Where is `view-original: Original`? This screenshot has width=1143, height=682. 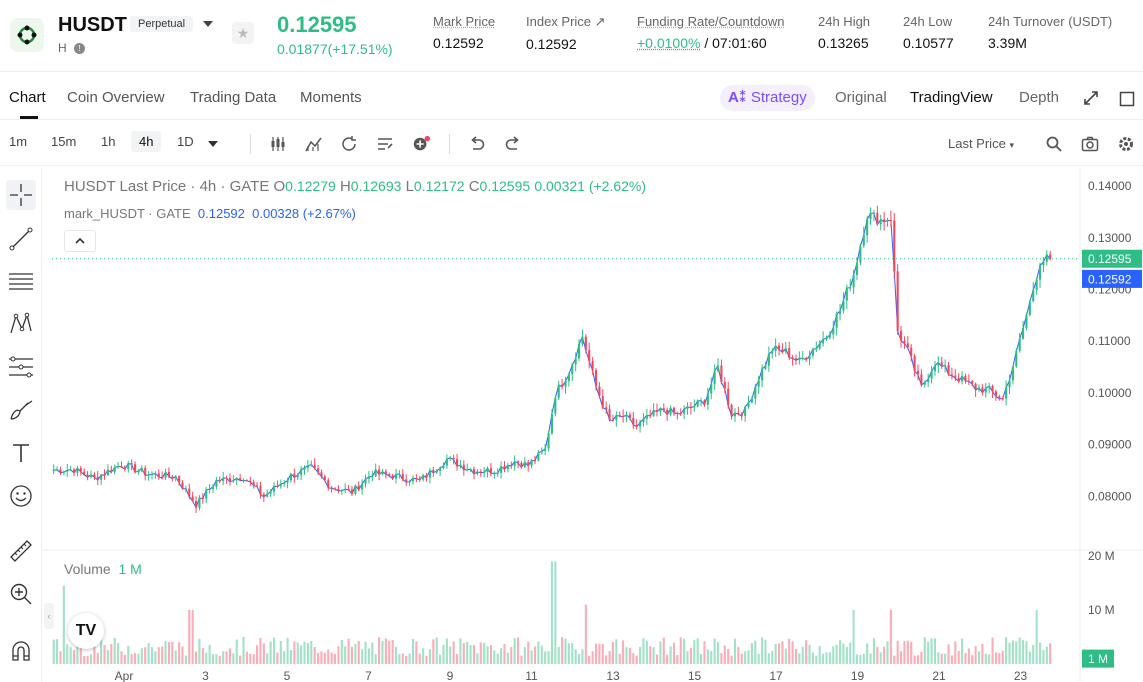 view-original: Original is located at coordinates (861, 97).